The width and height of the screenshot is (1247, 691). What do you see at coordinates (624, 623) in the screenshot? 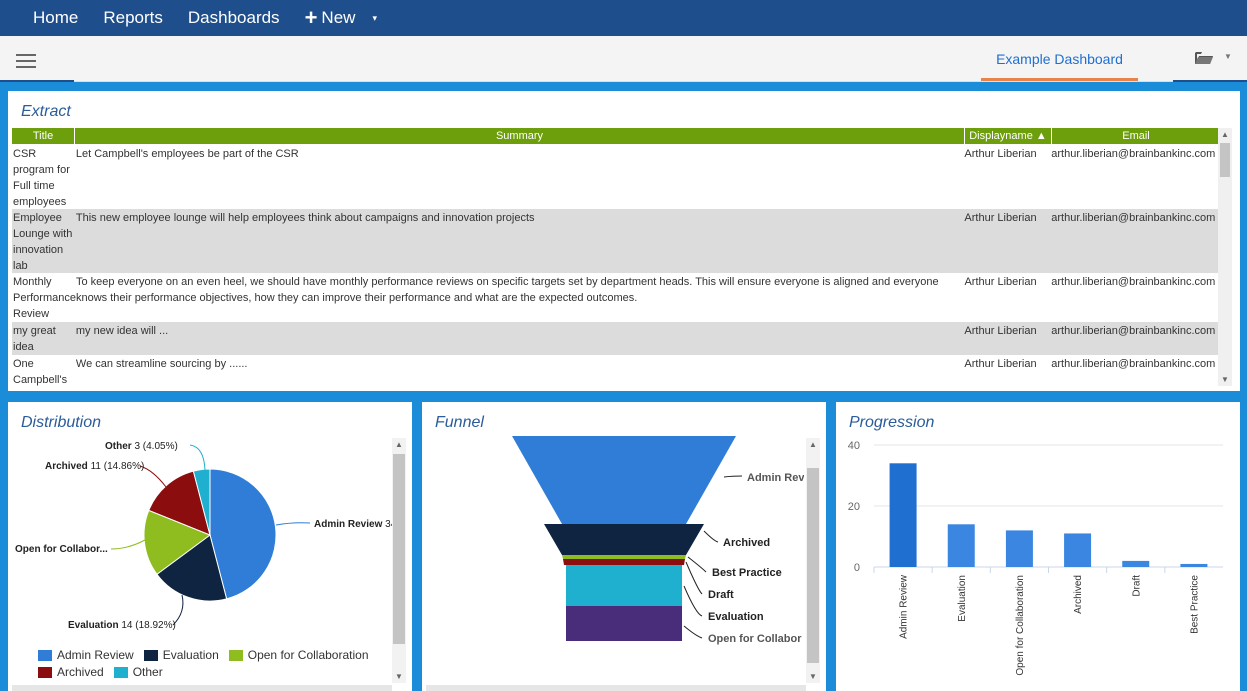
I see `funnel-segment-open-for-collaboration` at bounding box center [624, 623].